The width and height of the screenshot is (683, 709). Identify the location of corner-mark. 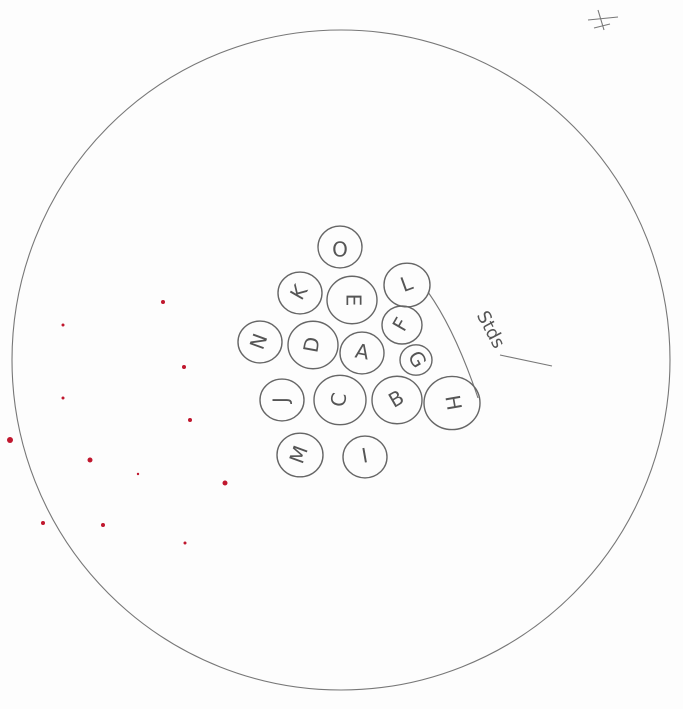
(603, 20).